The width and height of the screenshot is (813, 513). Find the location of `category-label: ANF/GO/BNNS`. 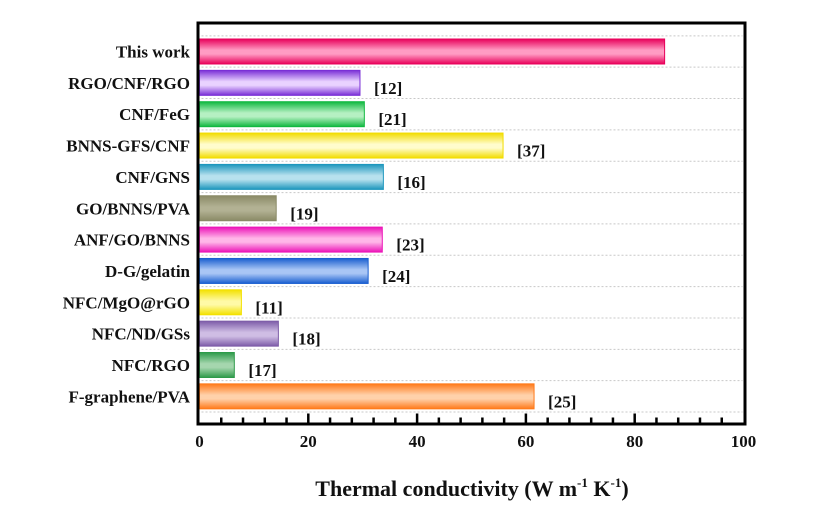

category-label: ANF/GO/BNNS is located at coordinates (132, 240).